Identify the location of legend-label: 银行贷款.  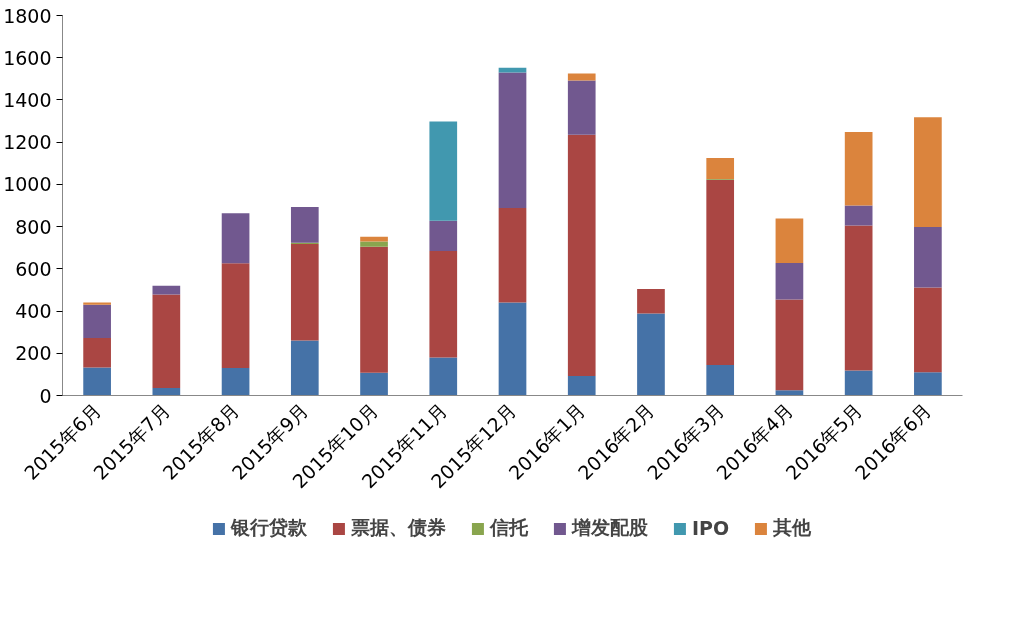
(268, 527).